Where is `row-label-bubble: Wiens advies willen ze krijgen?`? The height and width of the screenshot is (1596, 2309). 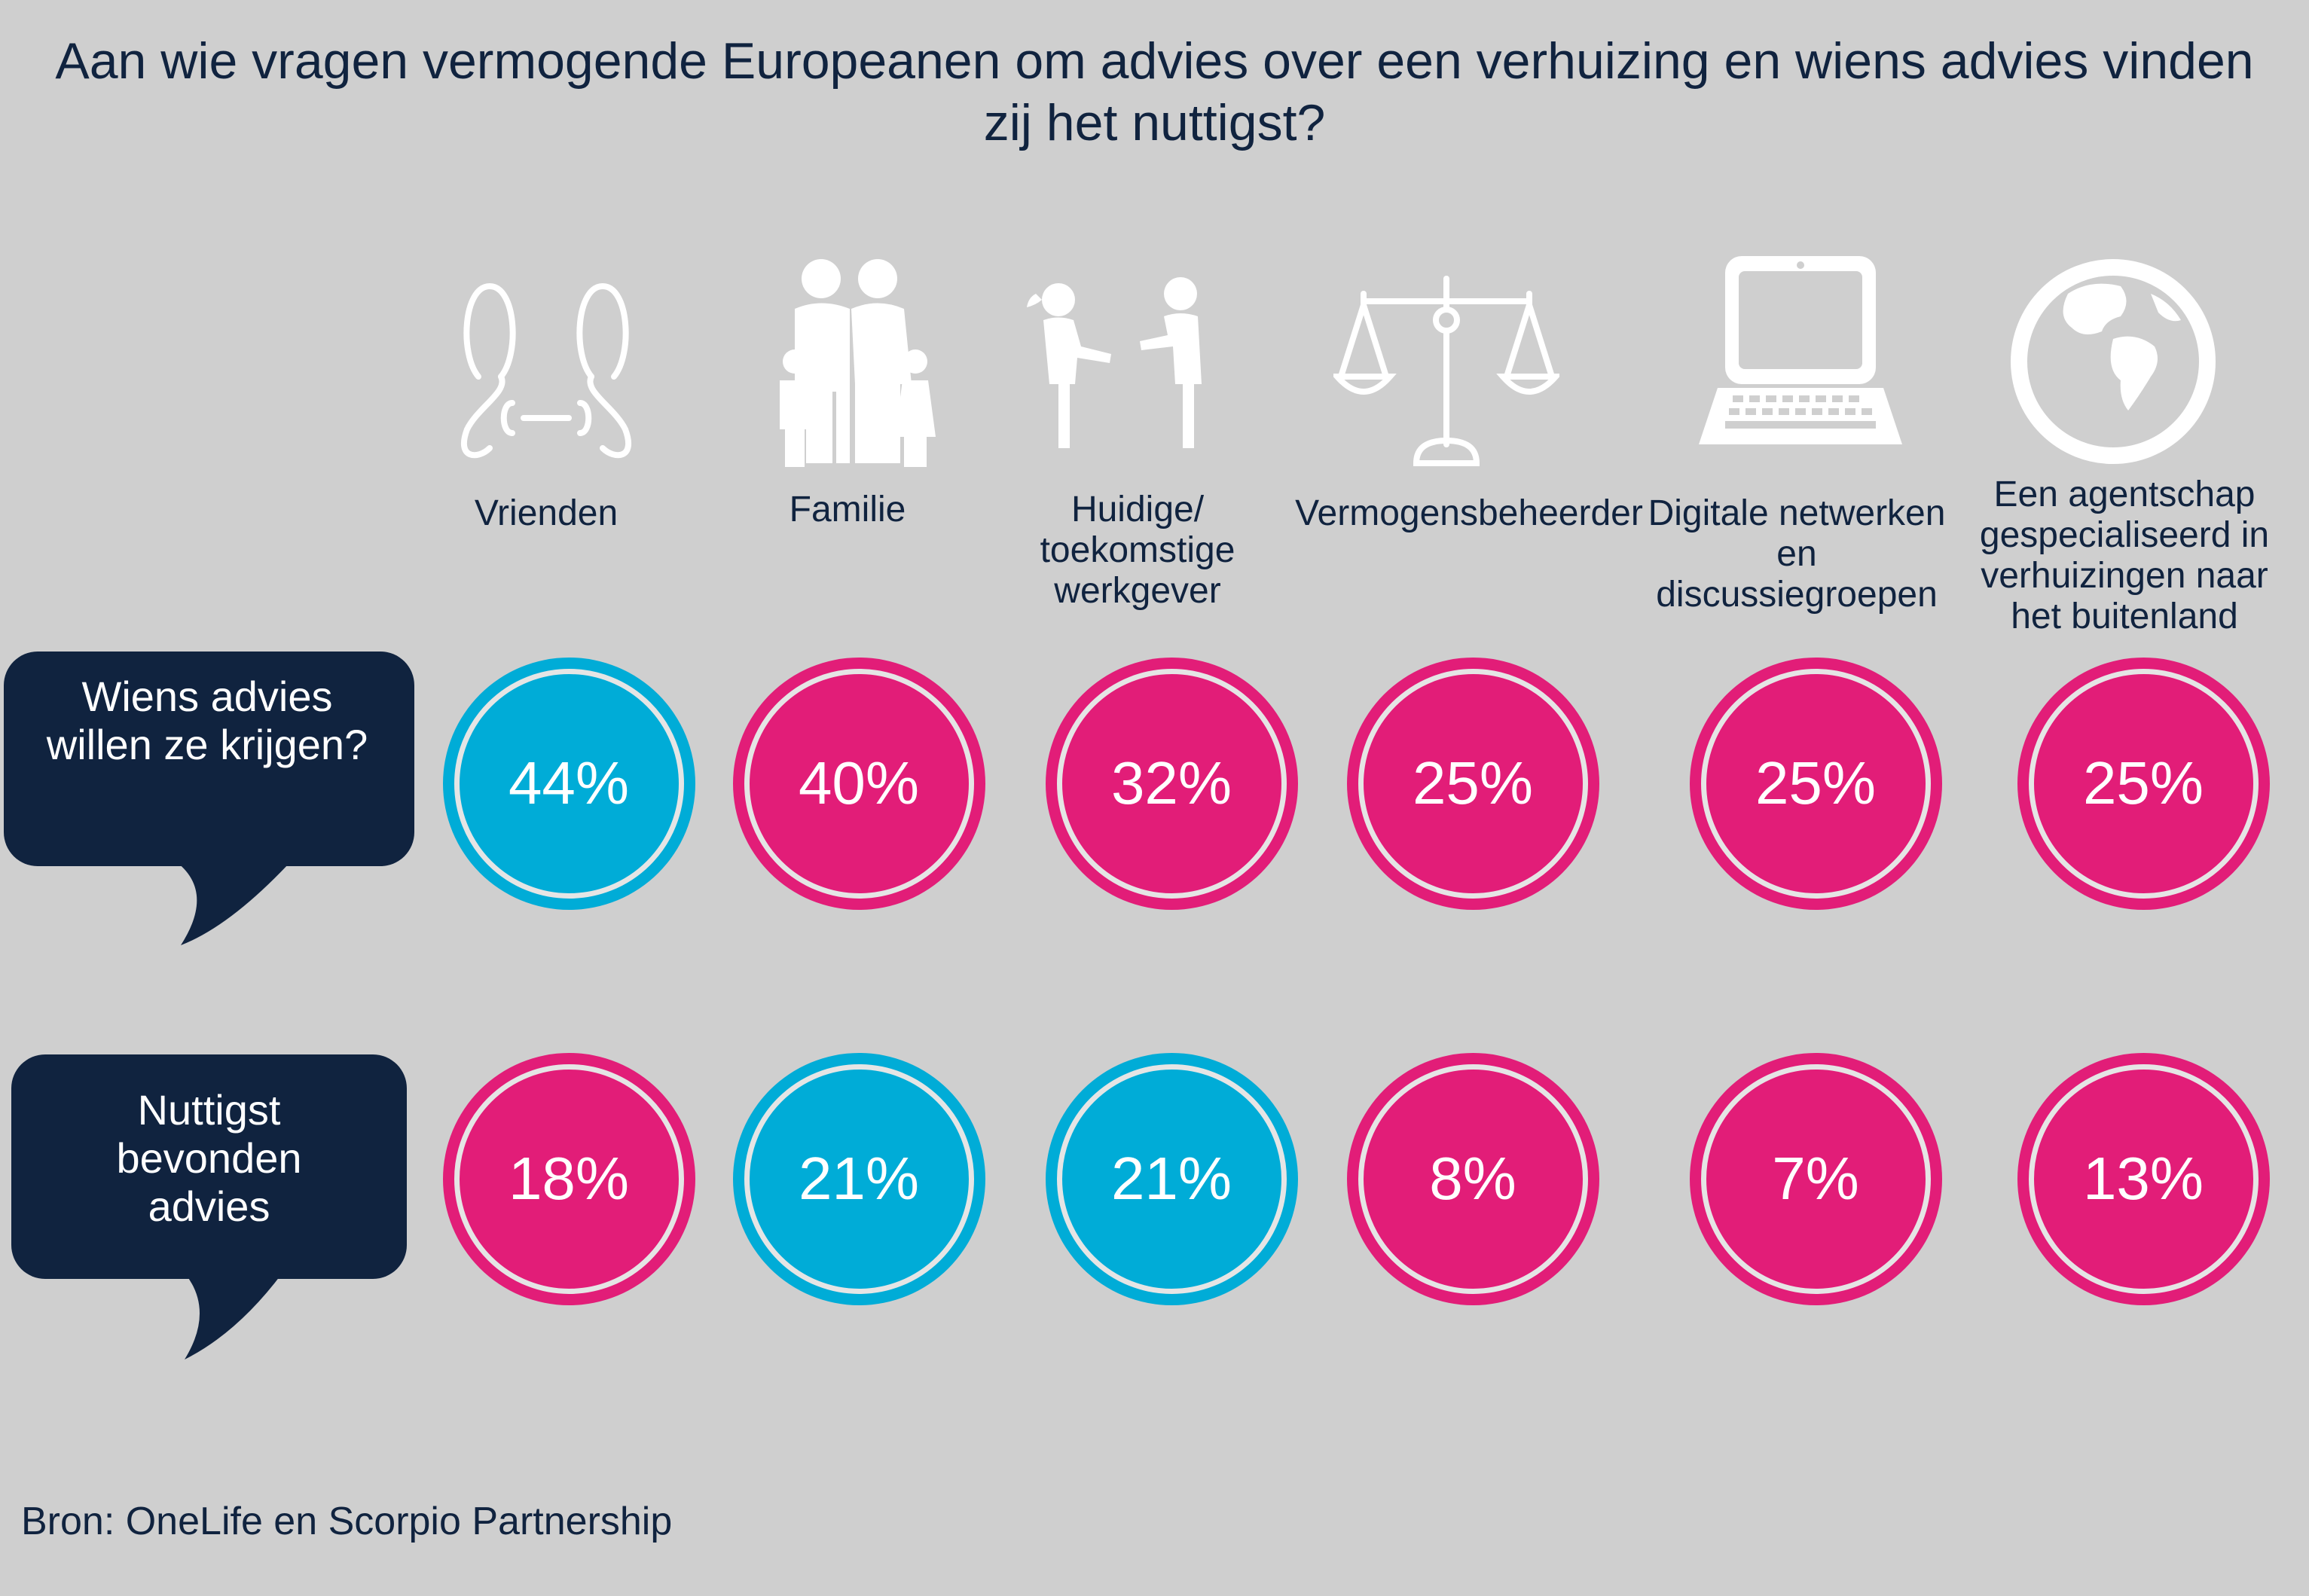 row-label-bubble: Wiens advies willen ze krijgen? is located at coordinates (209, 803).